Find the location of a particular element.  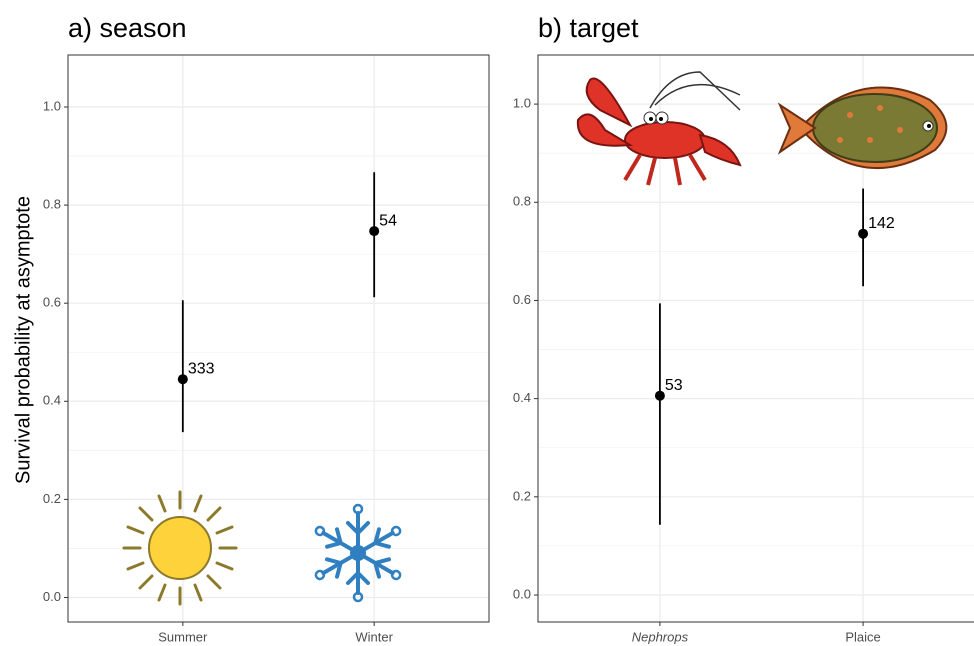

x-tick-label: Summer is located at coordinates (183, 636).